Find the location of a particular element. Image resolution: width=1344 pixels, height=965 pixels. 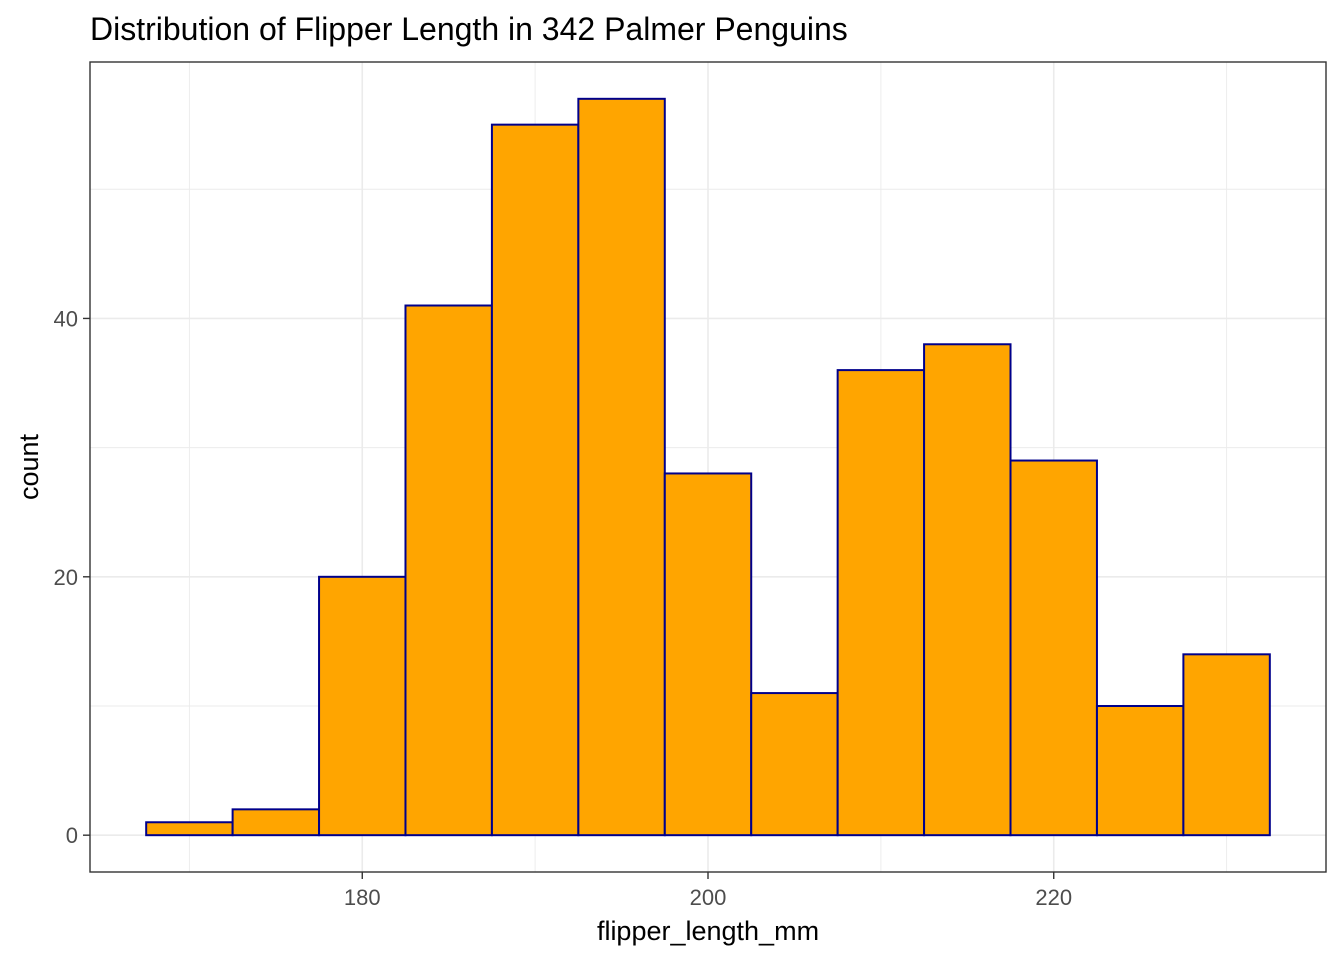

y-axis-ticks: 0 20 40 is located at coordinates (72, 577).